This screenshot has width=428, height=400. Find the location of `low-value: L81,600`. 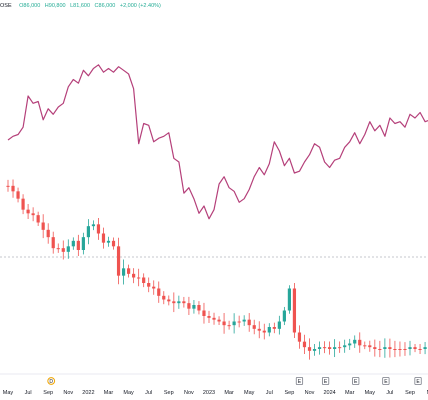

low-value: L81,600 is located at coordinates (80, 6).